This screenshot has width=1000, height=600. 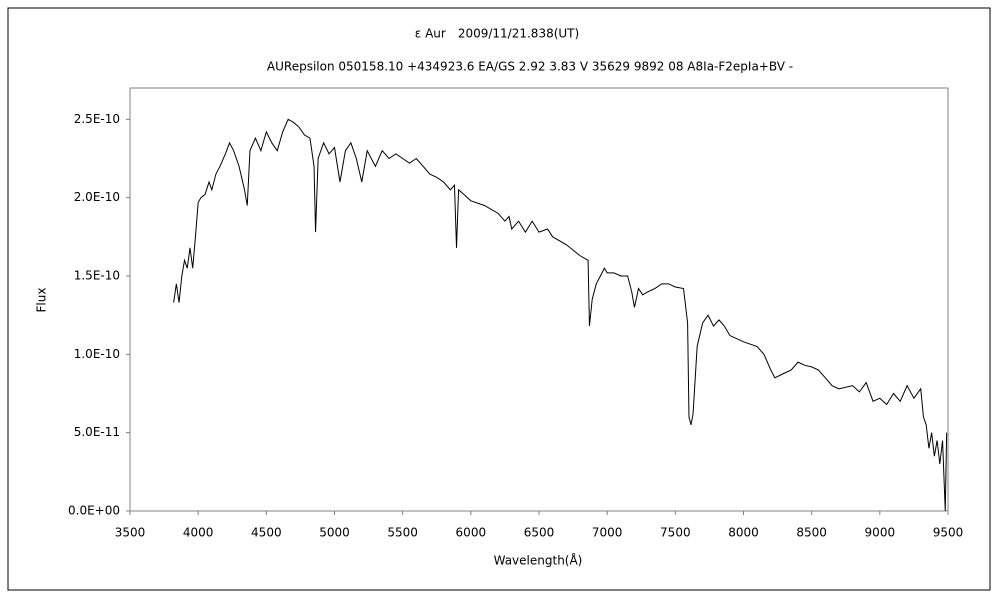 I want to click on y-tick-label: 5.0E-11, so click(x=97, y=432).